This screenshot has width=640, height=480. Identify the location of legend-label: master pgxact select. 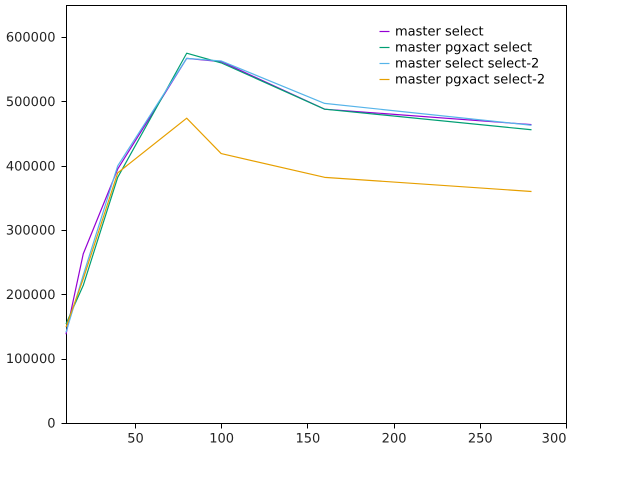
(463, 48).